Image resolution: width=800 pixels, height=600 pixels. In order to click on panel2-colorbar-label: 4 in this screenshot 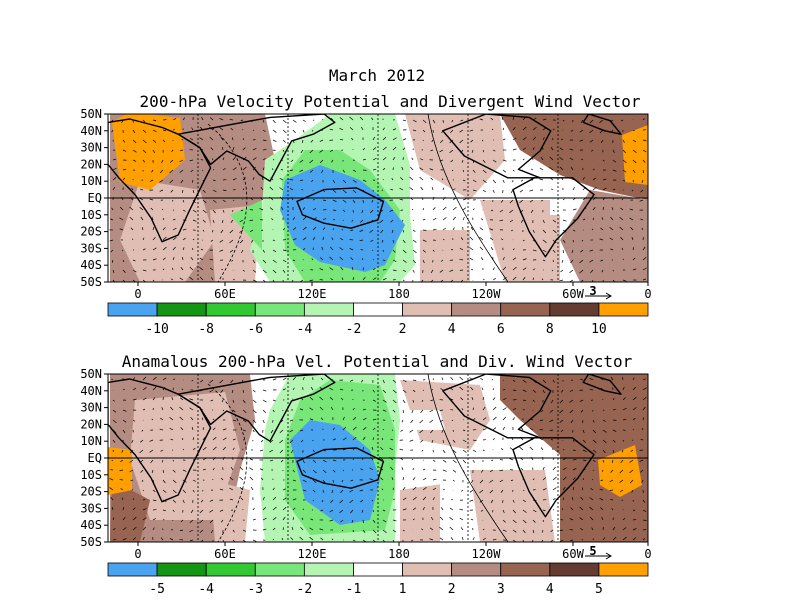, I will do `click(550, 589)`.